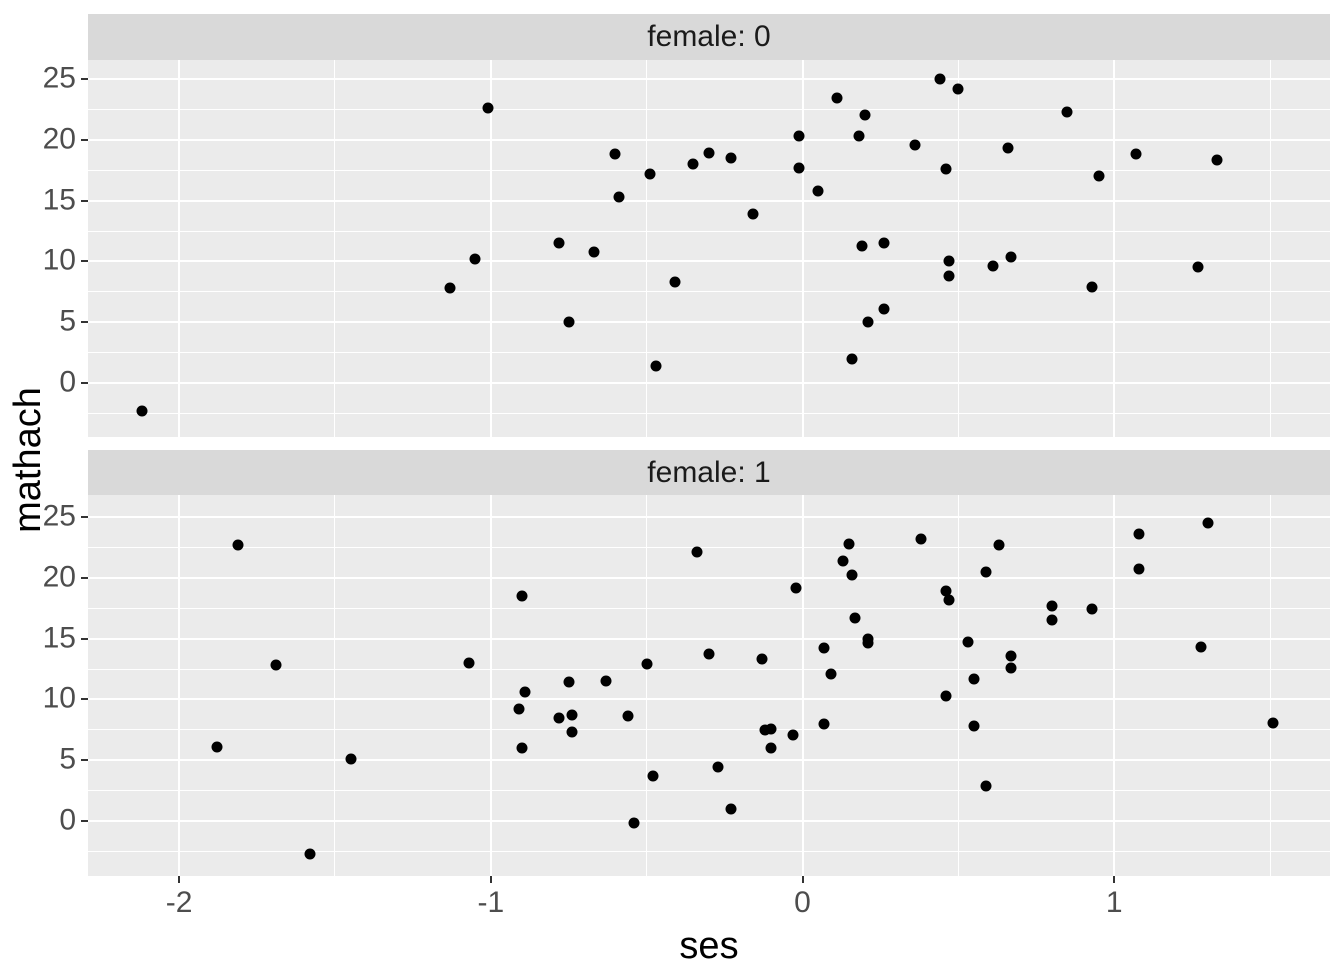 This screenshot has height=967, width=1344. I want to click on facet-strip-label: female: 1, so click(709, 472).